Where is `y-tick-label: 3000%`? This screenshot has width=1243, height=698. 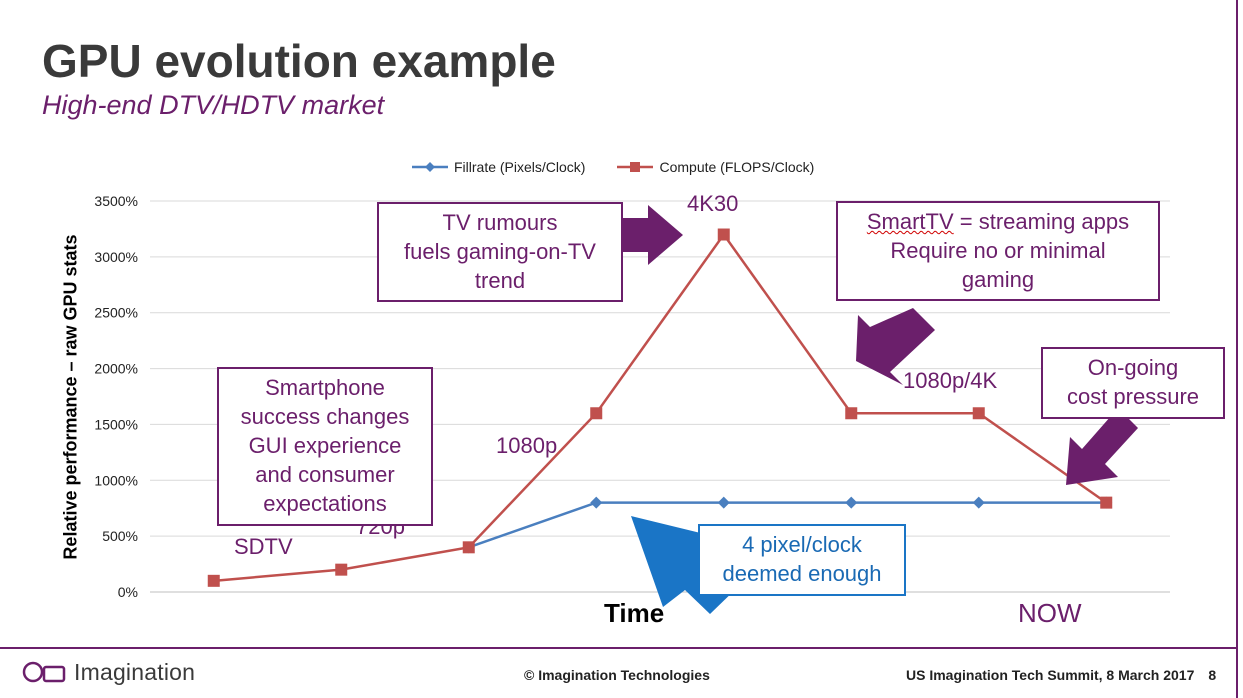
y-tick-label: 3000% is located at coordinates (116, 257).